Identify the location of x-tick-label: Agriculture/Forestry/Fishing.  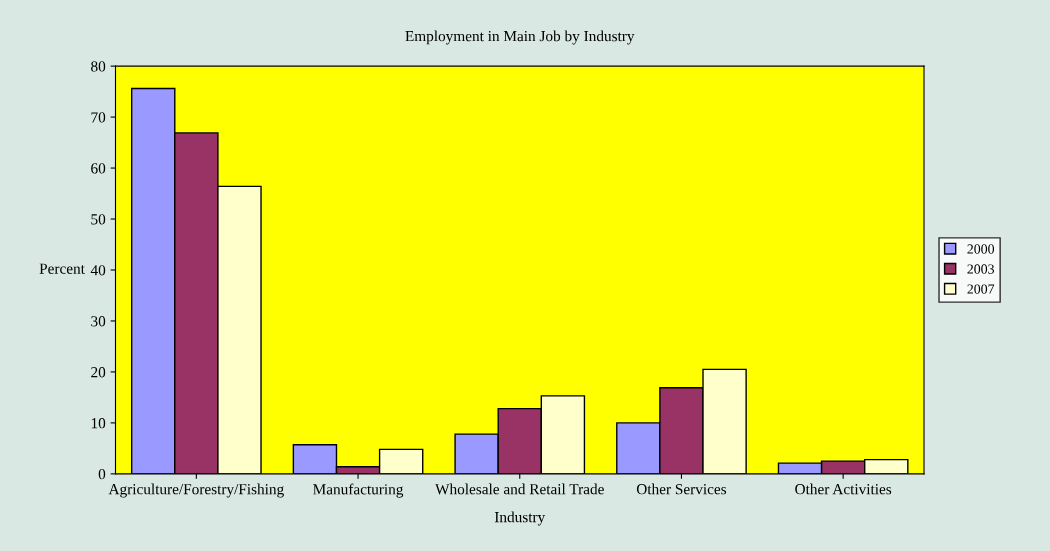
(196, 490).